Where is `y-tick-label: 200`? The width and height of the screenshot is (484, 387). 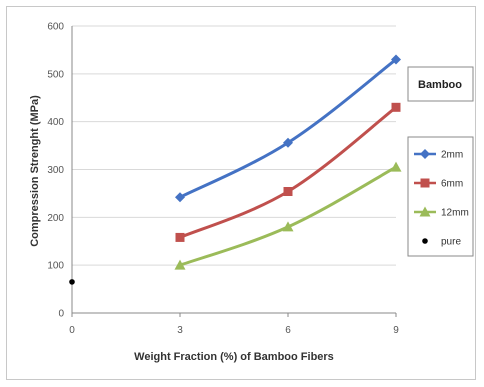
y-tick-label: 200 is located at coordinates (55, 218).